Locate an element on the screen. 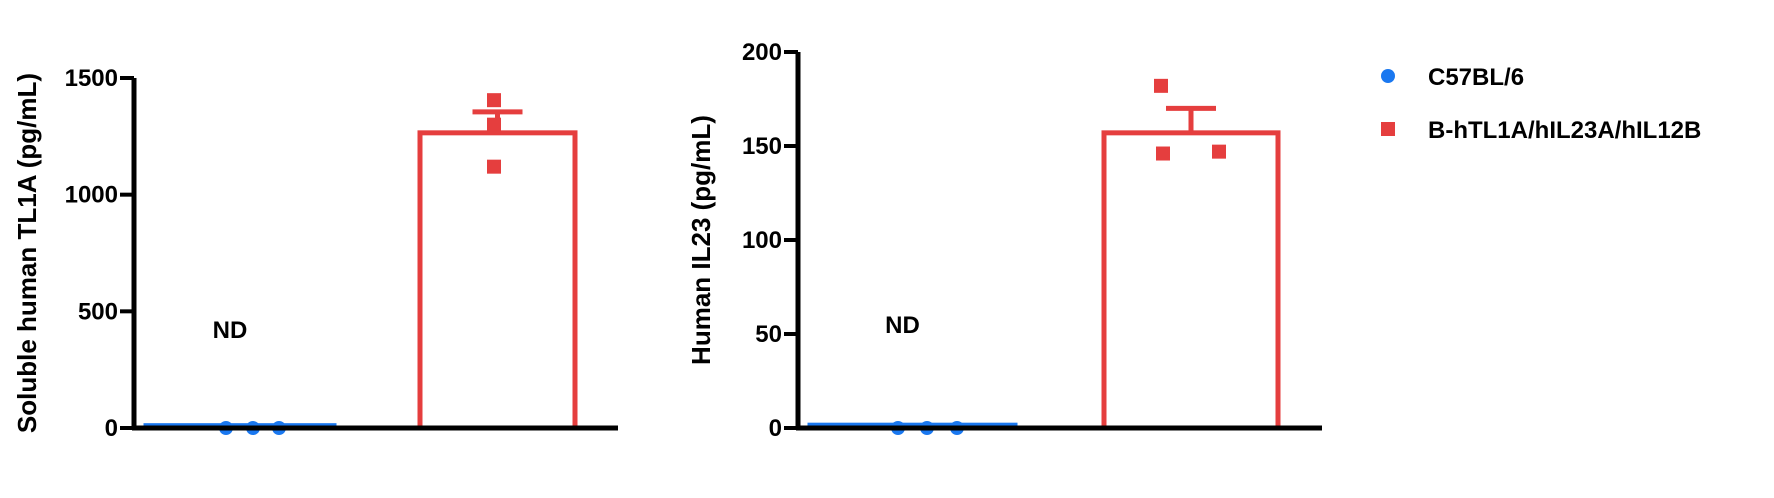  y-tick-label: 100 is located at coordinates (762, 240).